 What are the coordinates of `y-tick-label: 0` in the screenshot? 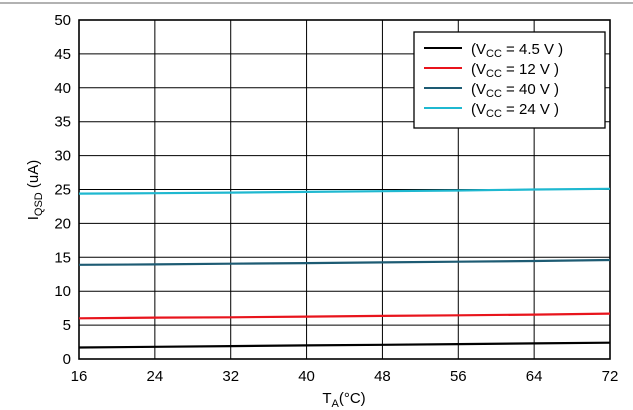 It's located at (67, 359).